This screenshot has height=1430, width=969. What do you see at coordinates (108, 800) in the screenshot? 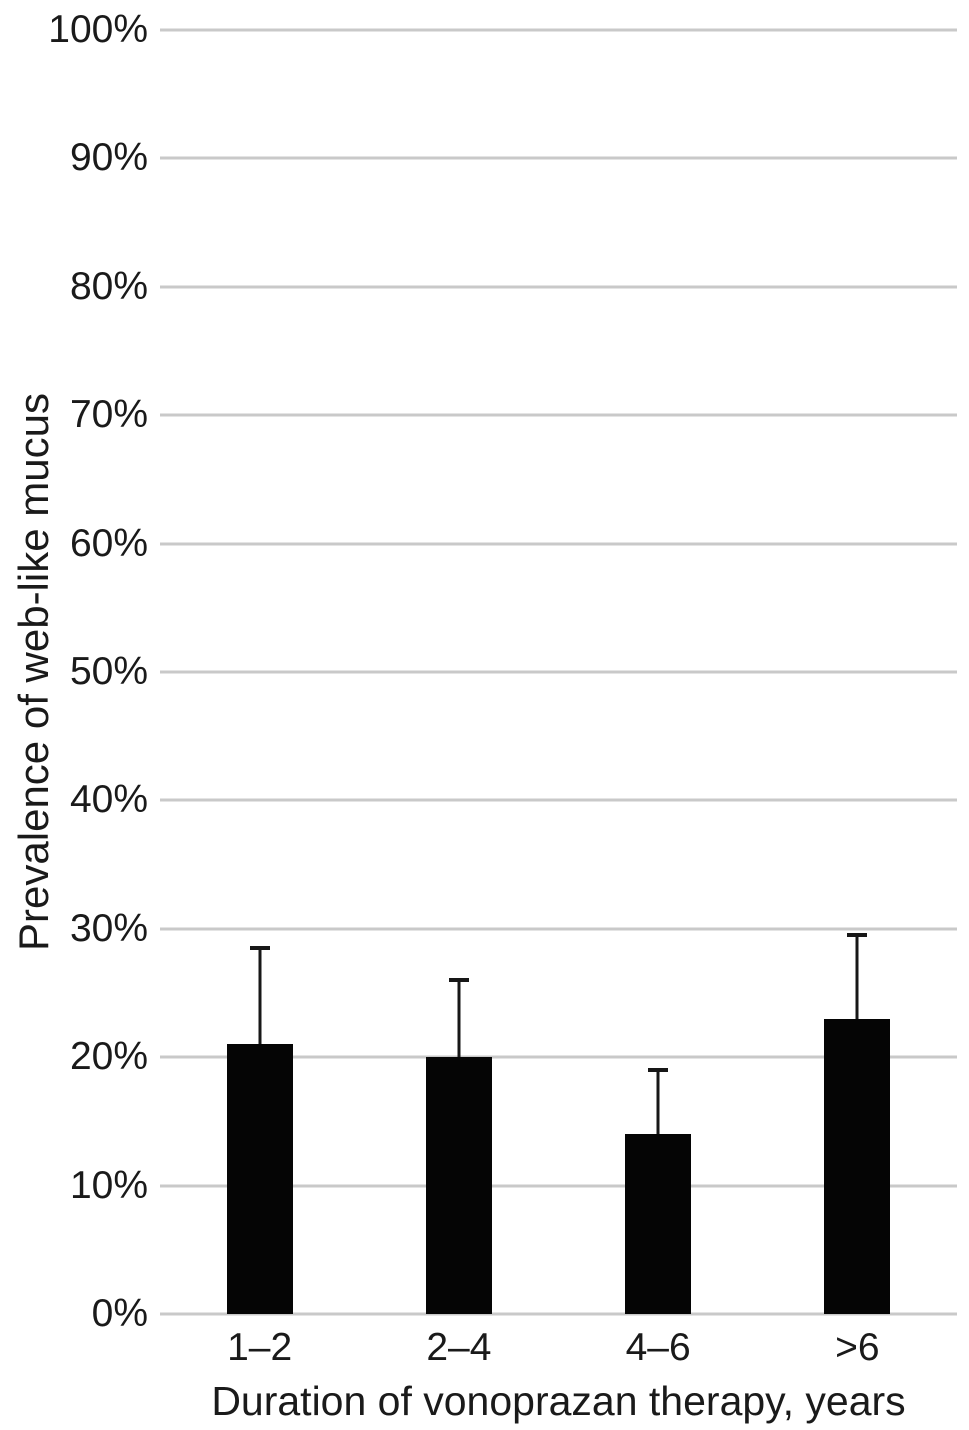
I see `y-tick-label-40: 40%` at bounding box center [108, 800].